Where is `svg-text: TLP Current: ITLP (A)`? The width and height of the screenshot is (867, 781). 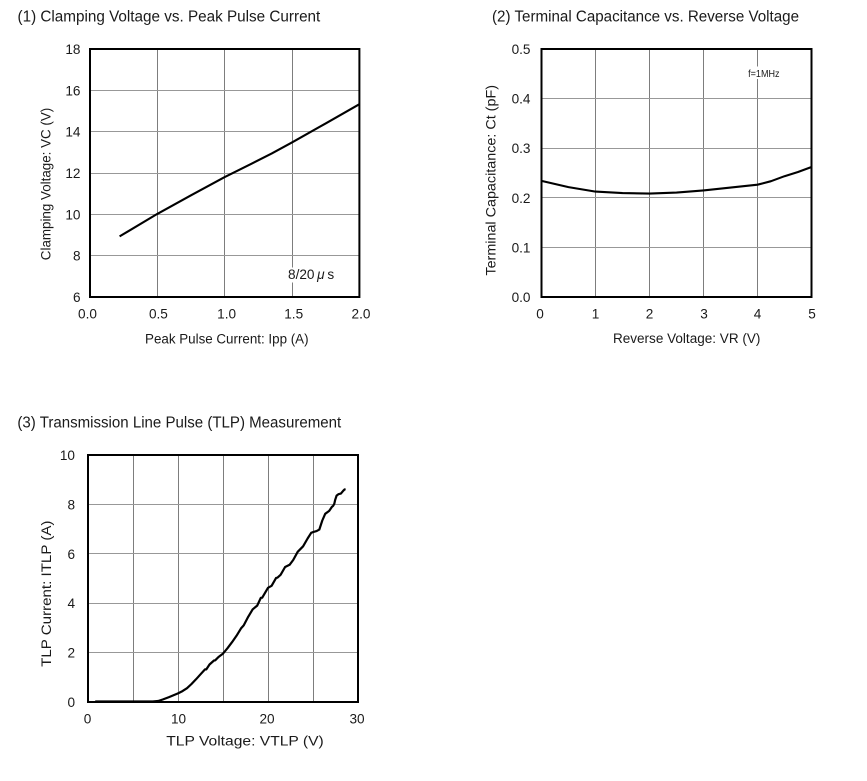
svg-text: TLP Current: ITLP (A) is located at coordinates (47, 594).